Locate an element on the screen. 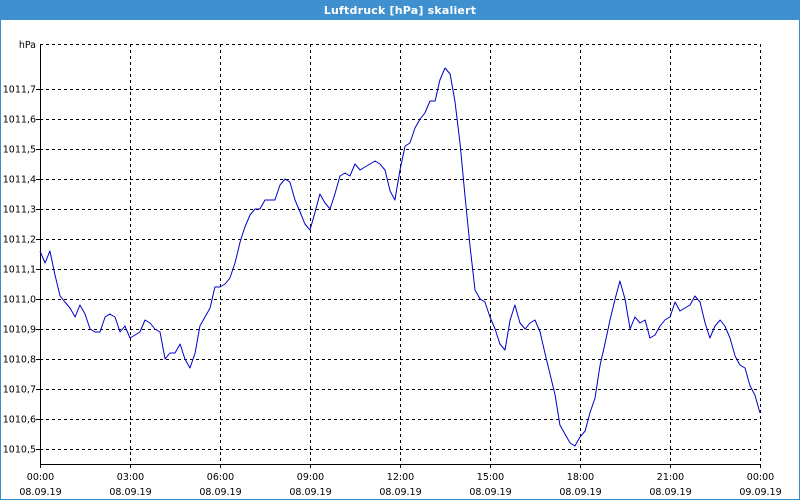 The image size is (800, 500). y-tick-label: 1011,6 is located at coordinates (19, 120).